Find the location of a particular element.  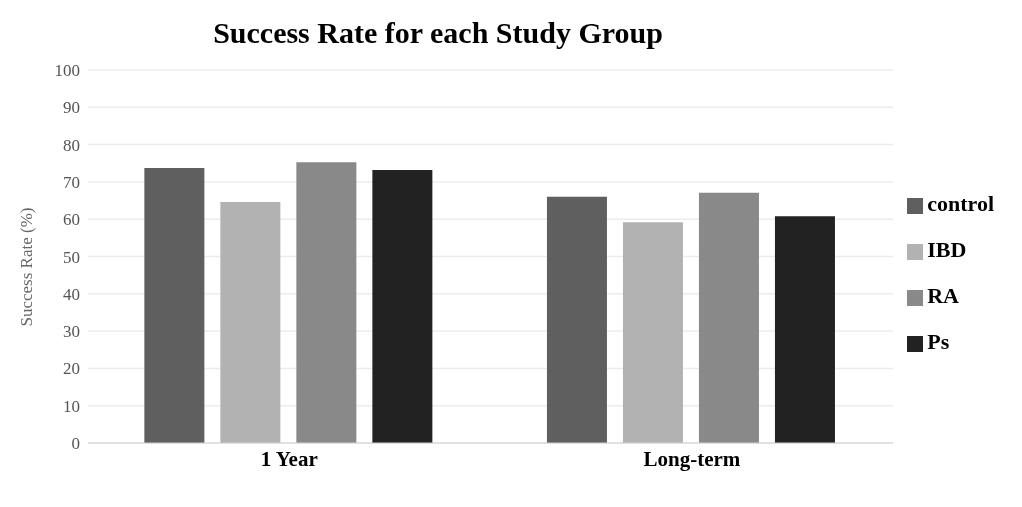

legend-label: control is located at coordinates (960, 203).